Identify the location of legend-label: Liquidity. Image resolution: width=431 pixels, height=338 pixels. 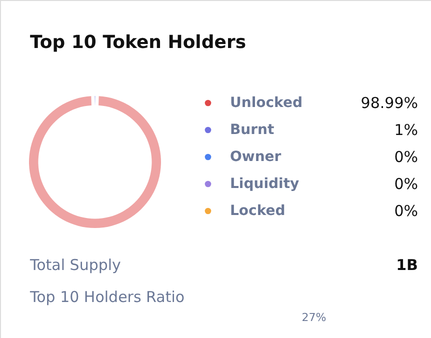
(265, 184).